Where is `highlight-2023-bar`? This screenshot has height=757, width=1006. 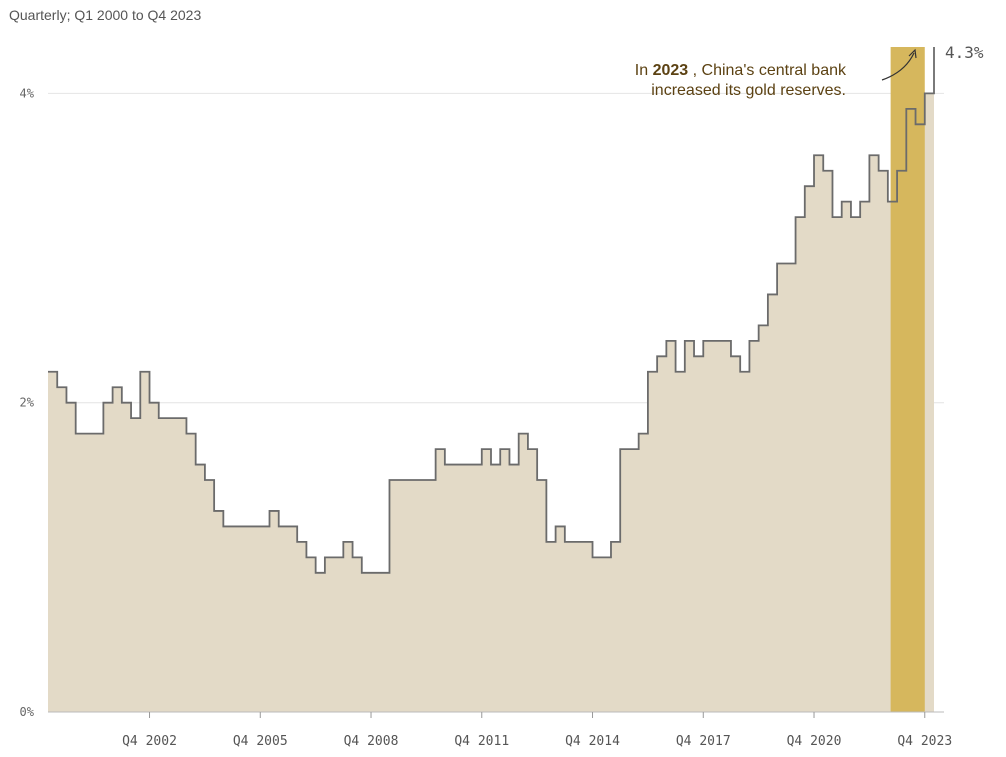
highlight-2023-bar is located at coordinates (907, 379).